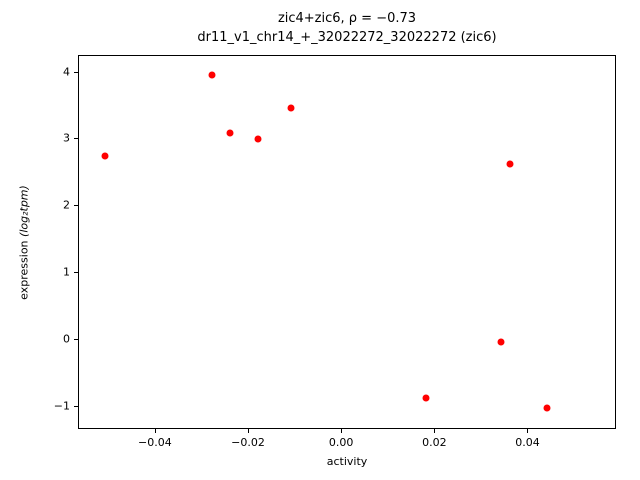 The width and height of the screenshot is (640, 480). Describe the element at coordinates (347, 18) in the screenshot. I see `chart-title: zic4+zic6, ρ = −0.73` at that location.